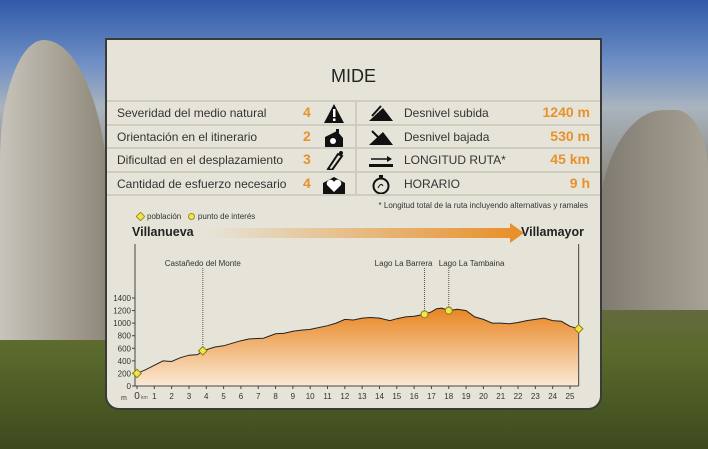  Describe the element at coordinates (206, 396) in the screenshot. I see `x-tick-label: 4` at that location.